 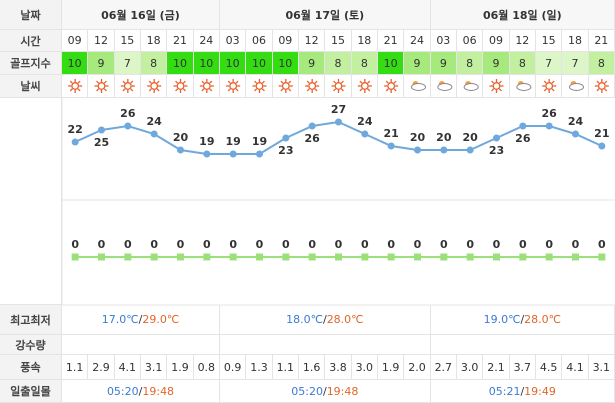 I want to click on value: 05:21, so click(x=504, y=391).